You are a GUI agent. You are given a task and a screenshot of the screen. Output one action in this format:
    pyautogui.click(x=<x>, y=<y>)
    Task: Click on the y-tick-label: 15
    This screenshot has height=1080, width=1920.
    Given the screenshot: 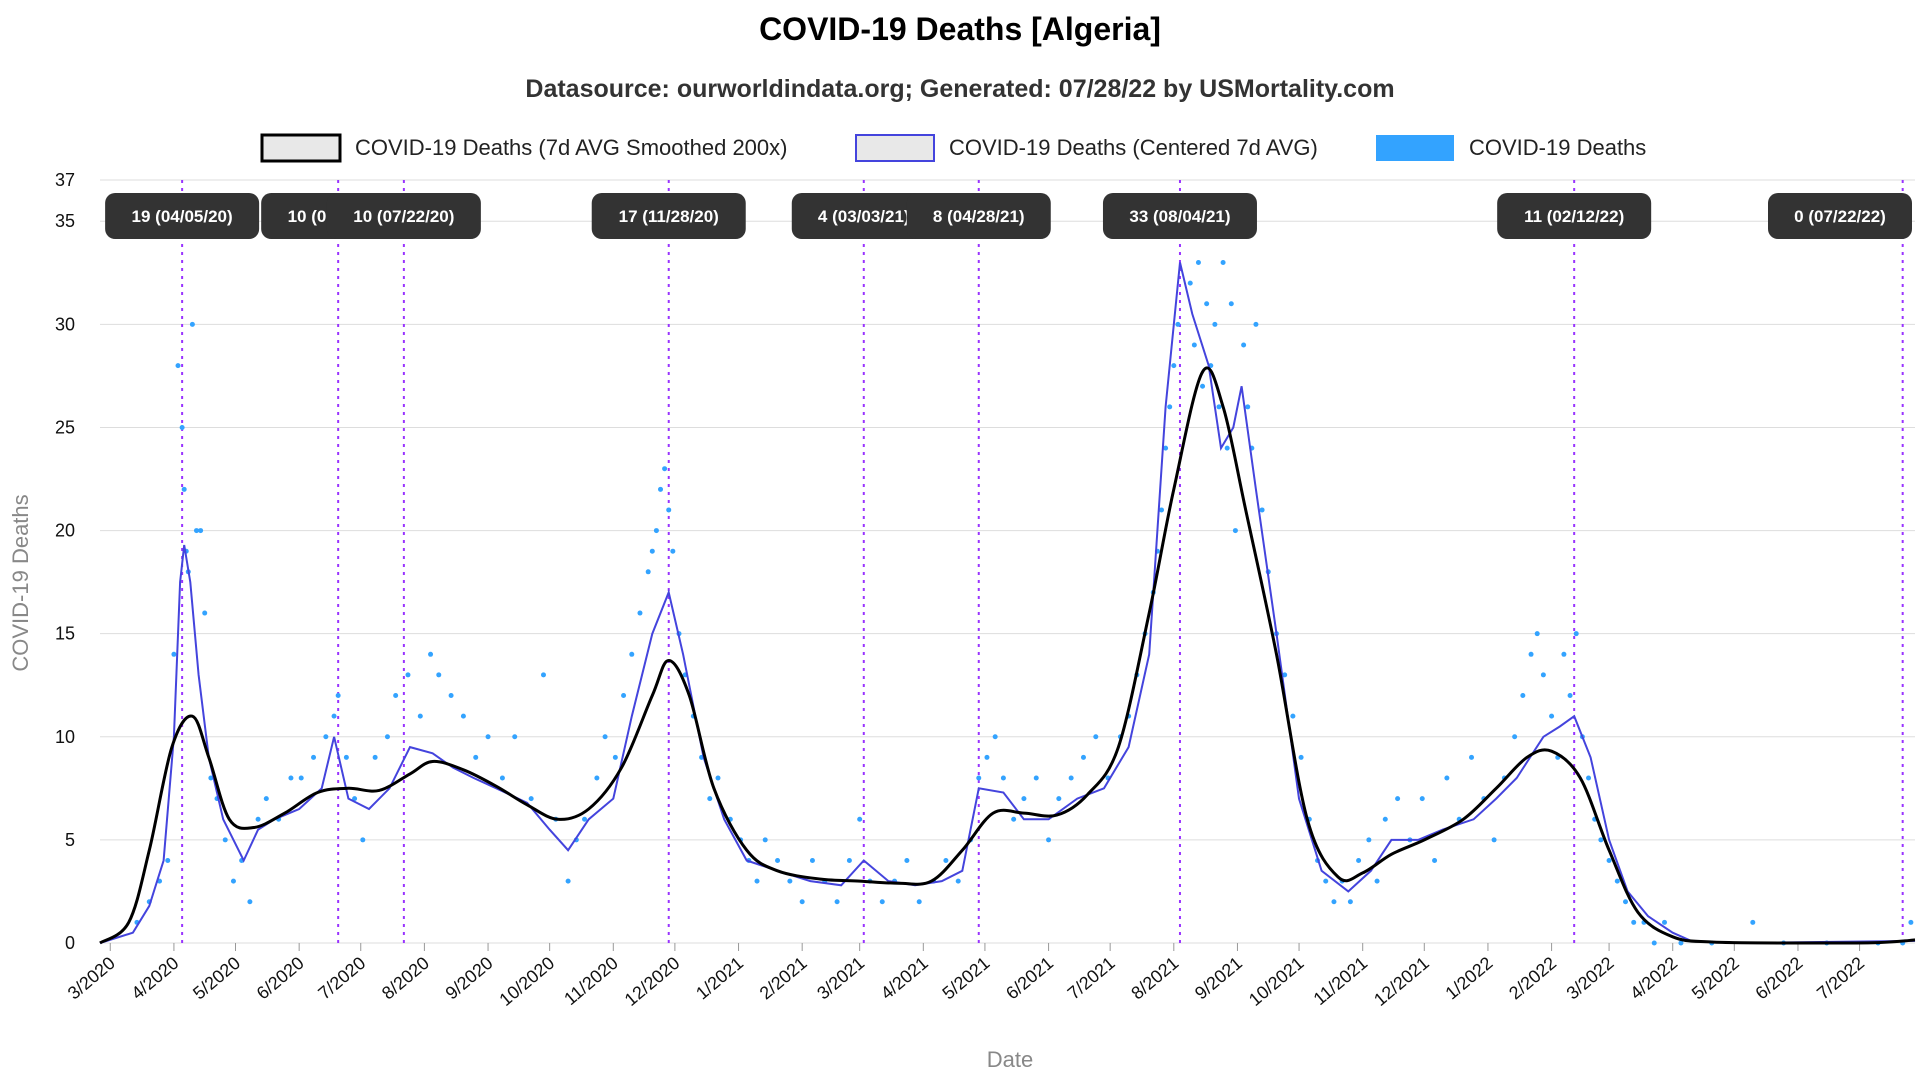 What is the action you would take?
    pyautogui.click(x=65, y=634)
    